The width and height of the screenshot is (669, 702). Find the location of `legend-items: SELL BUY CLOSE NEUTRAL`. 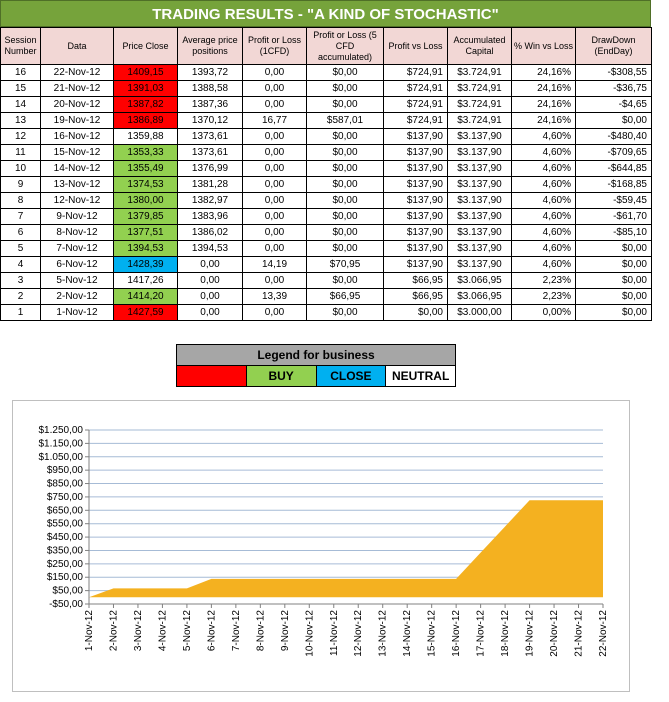

legend-items: SELL BUY CLOSE NEUTRAL is located at coordinates (316, 376).